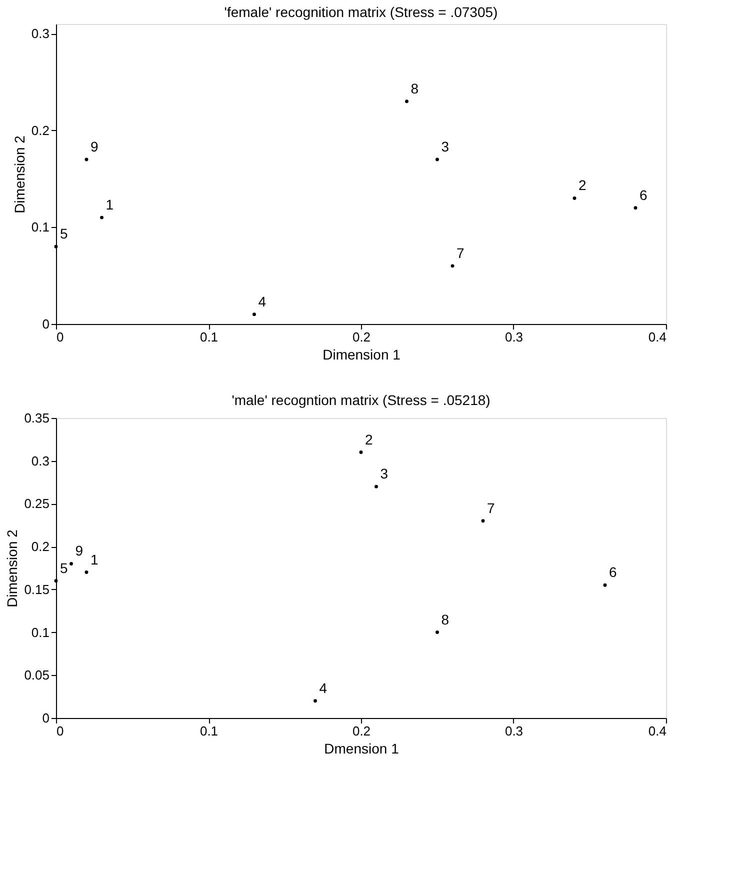  I want to click on y-tick-label: 0.05, so click(37, 675).